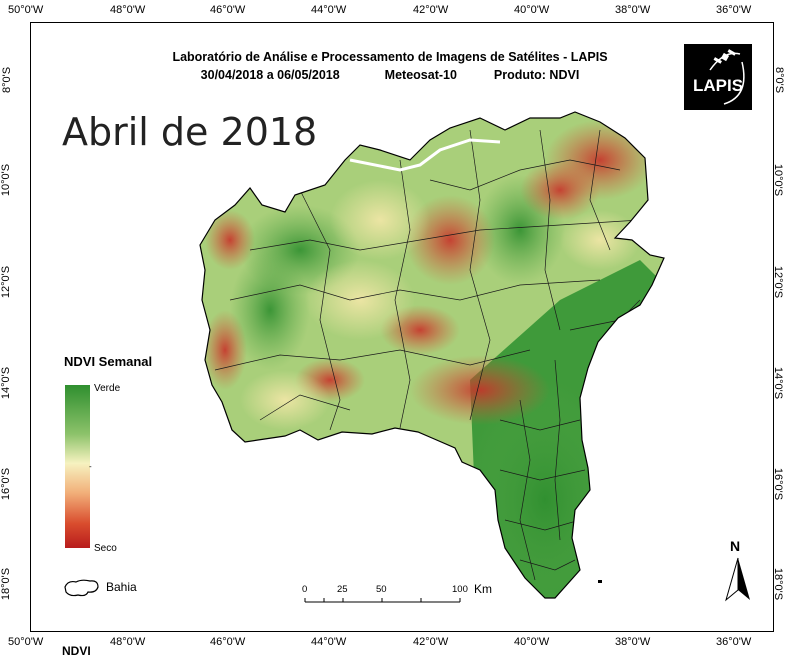 This screenshot has width=800, height=658. What do you see at coordinates (190, 132) in the screenshot?
I see `period-title: Abril de 2018` at bounding box center [190, 132].